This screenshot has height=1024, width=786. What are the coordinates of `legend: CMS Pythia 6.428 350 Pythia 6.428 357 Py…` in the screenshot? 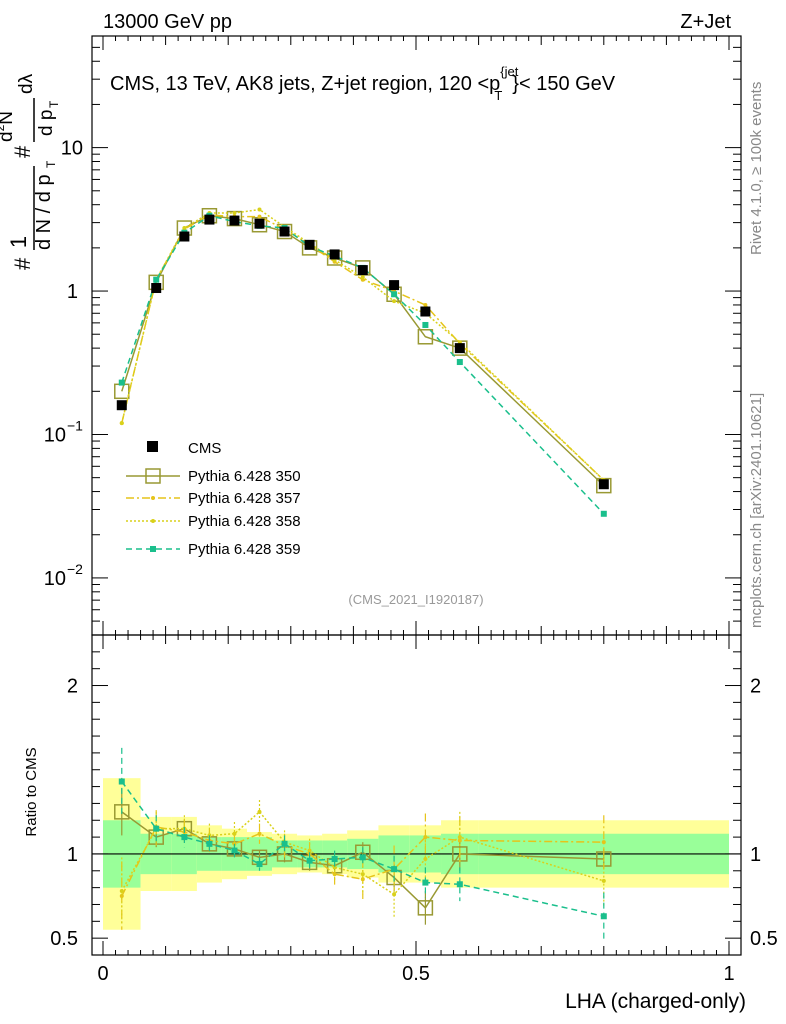 It's located at (213, 499).